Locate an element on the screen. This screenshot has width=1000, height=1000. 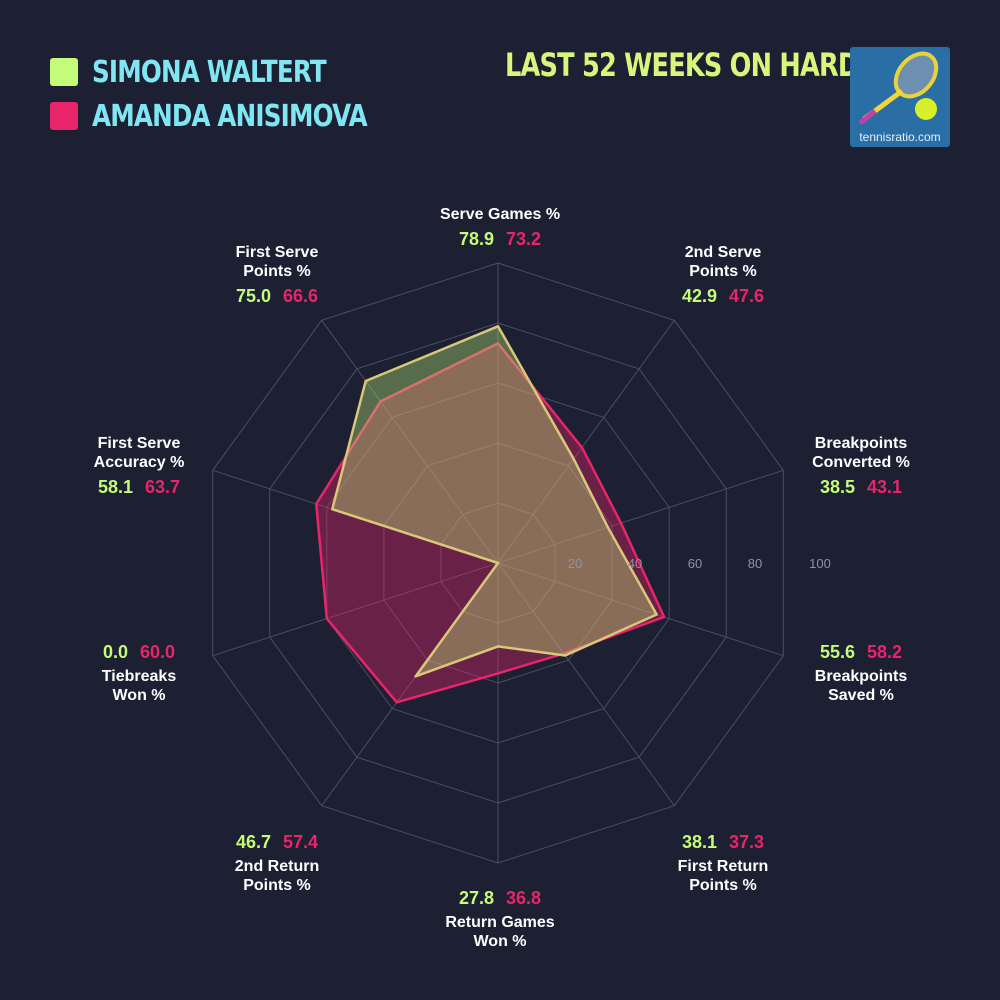
axis-title: Serve Games % is located at coordinates (500, 214).